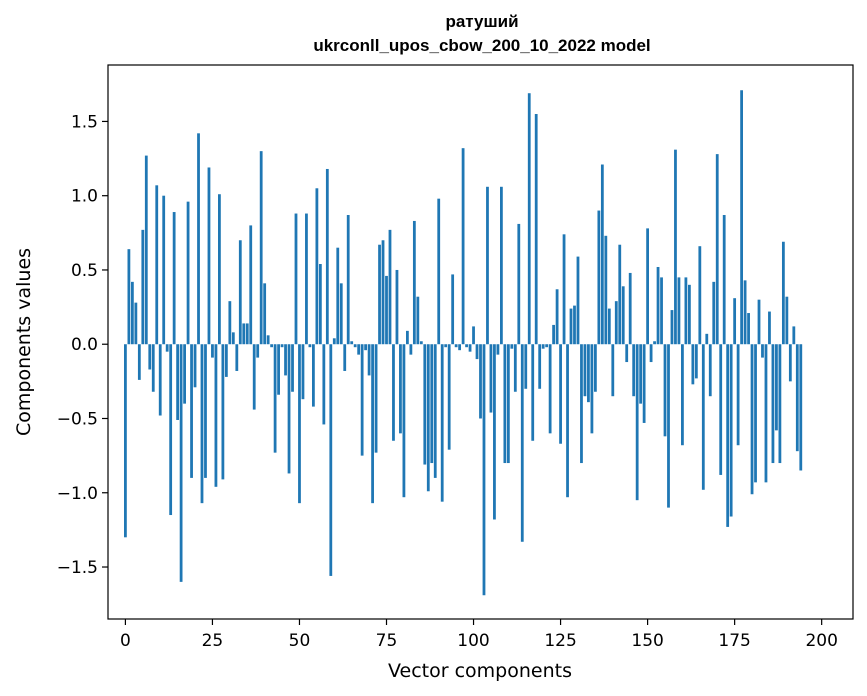 The height and width of the screenshot is (696, 867). What do you see at coordinates (84, 122) in the screenshot?
I see `y-tick-label: 1.5` at bounding box center [84, 122].